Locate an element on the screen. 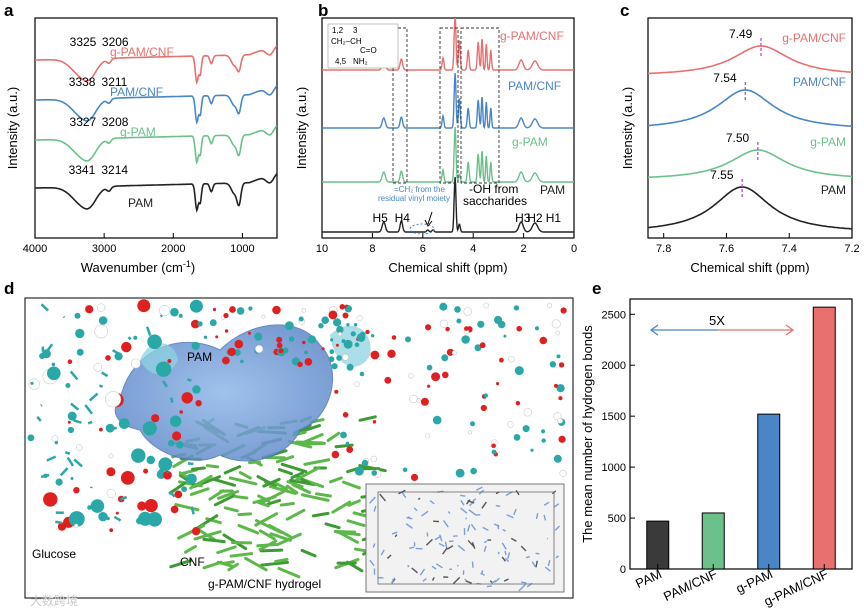 The image size is (864, 611). dashed-box-vinyl is located at coordinates (449, 105).